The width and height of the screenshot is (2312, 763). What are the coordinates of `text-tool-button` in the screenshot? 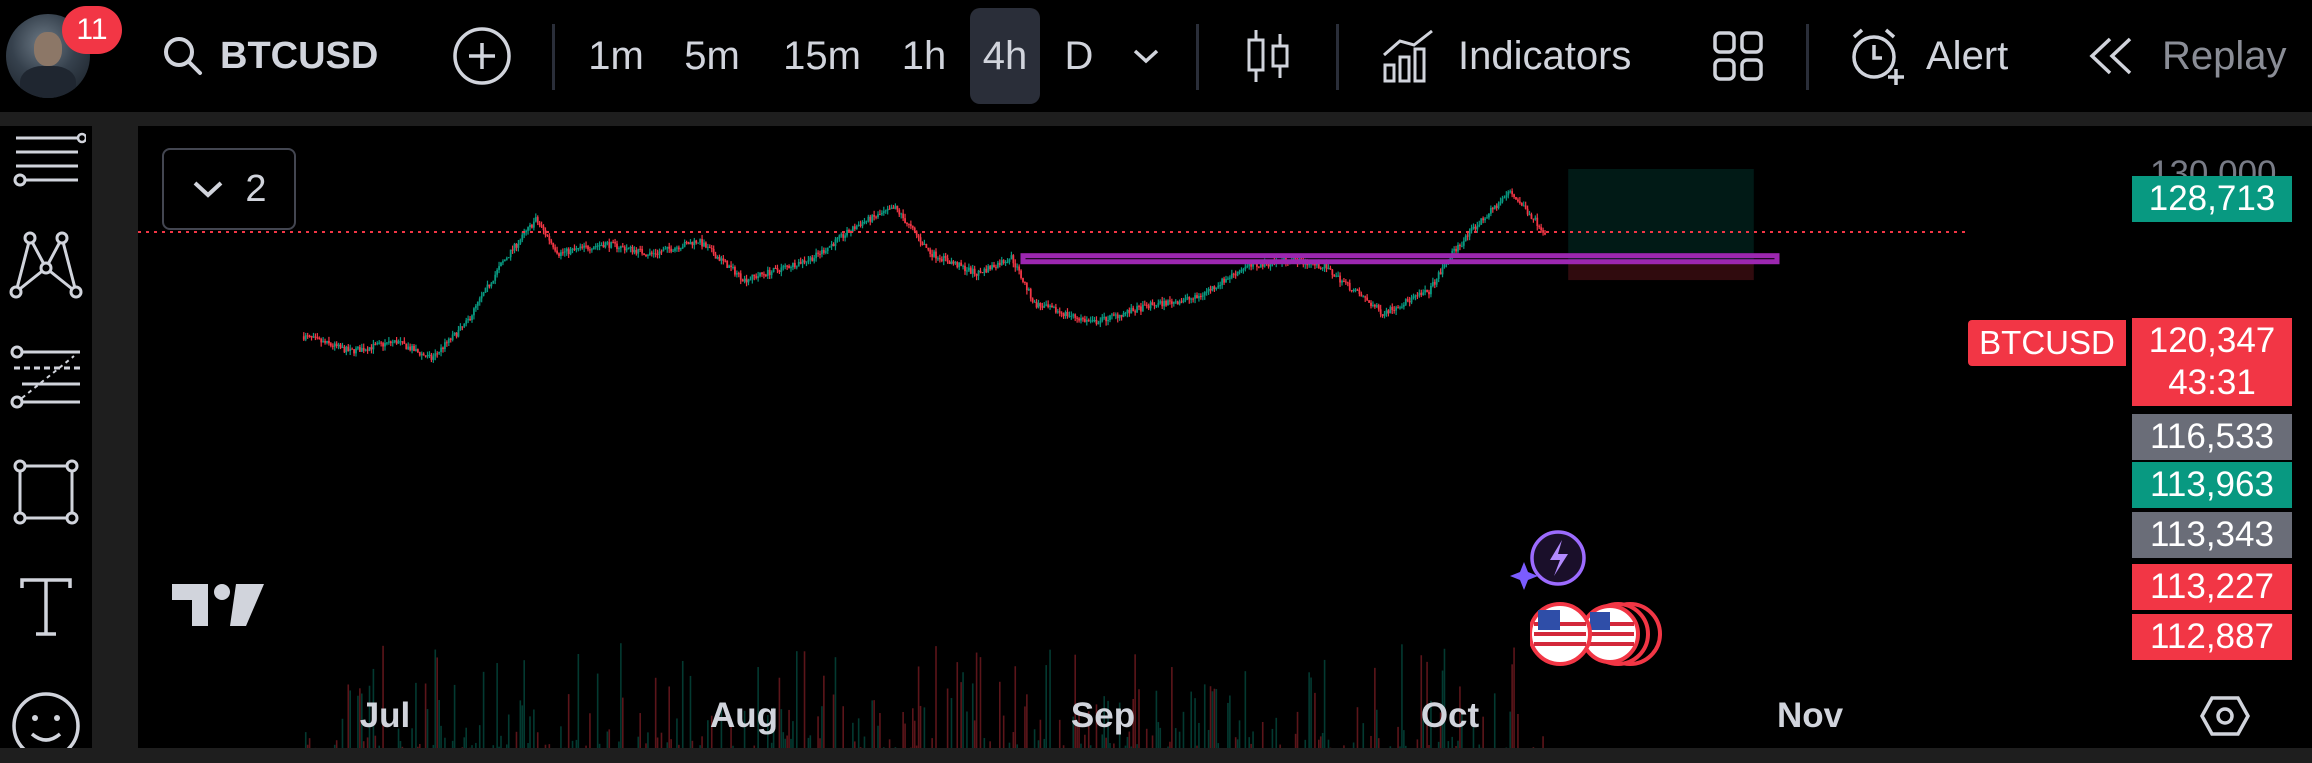 It's located at (46, 607).